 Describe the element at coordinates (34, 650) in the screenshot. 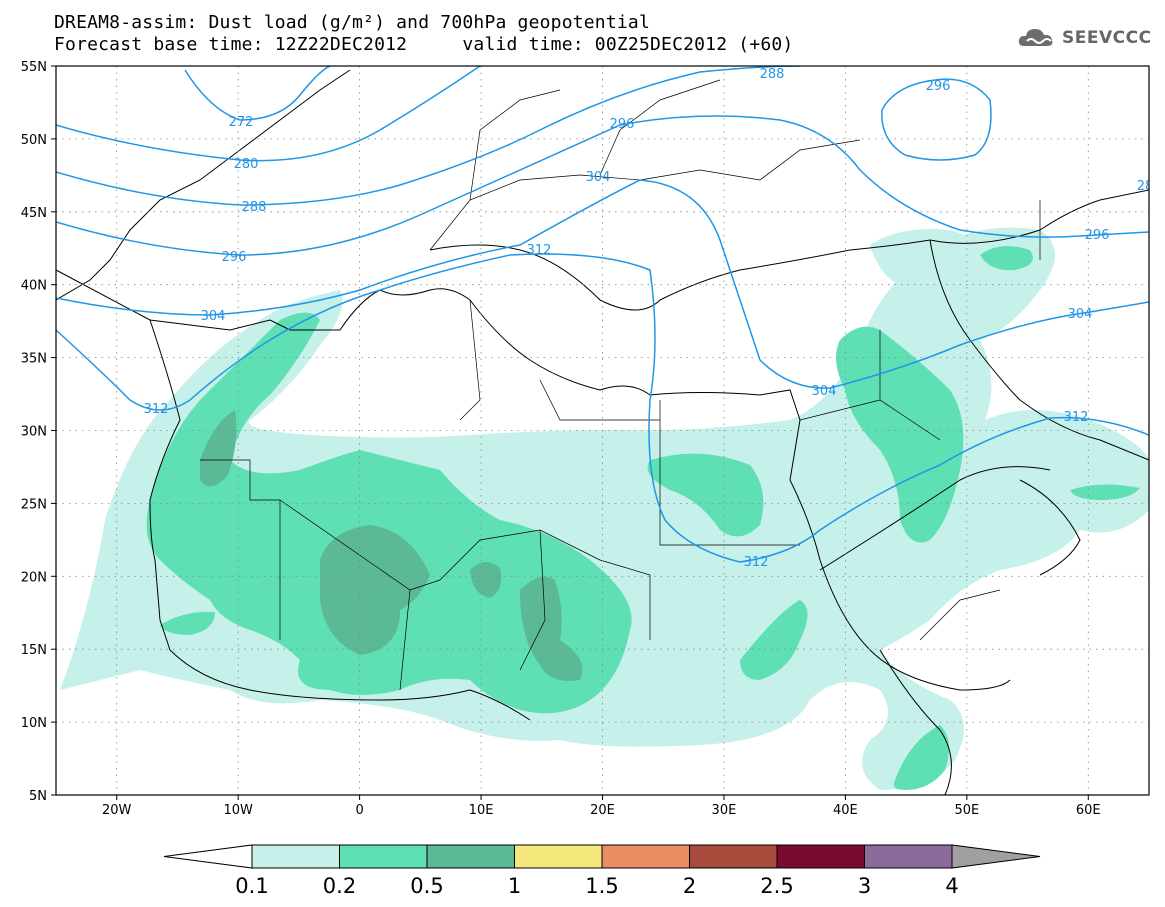

I see `lat-label: 15N` at that location.